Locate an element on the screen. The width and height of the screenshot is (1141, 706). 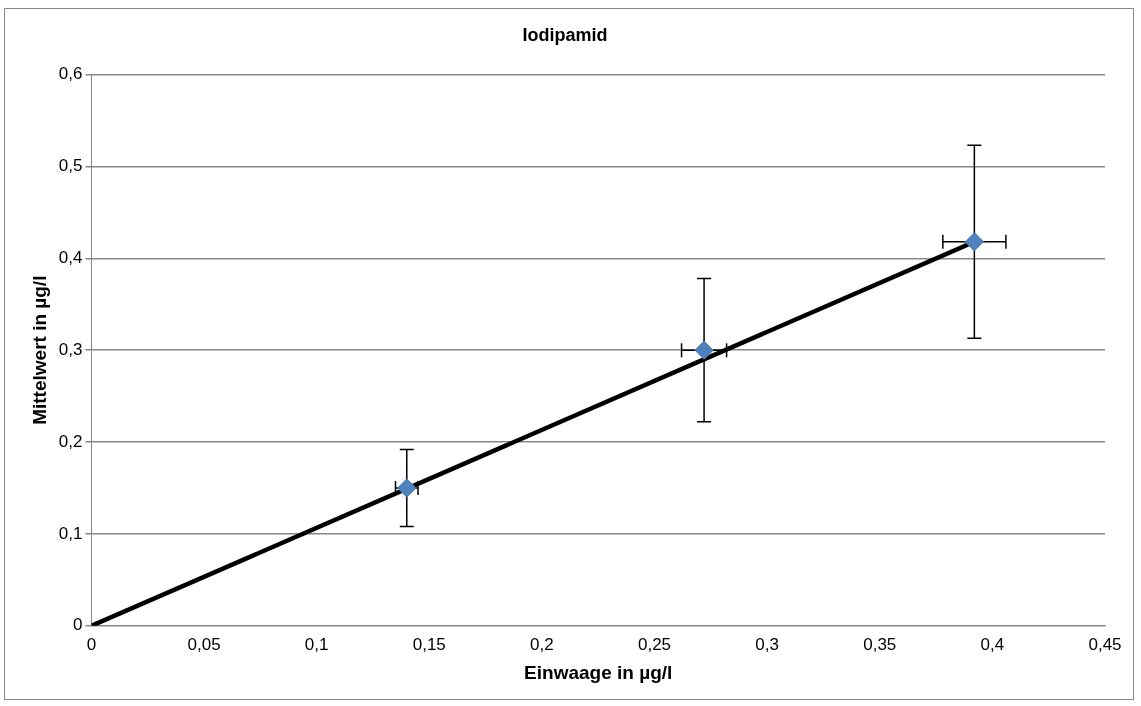
x-tick-label: 0,45 is located at coordinates (1105, 644).